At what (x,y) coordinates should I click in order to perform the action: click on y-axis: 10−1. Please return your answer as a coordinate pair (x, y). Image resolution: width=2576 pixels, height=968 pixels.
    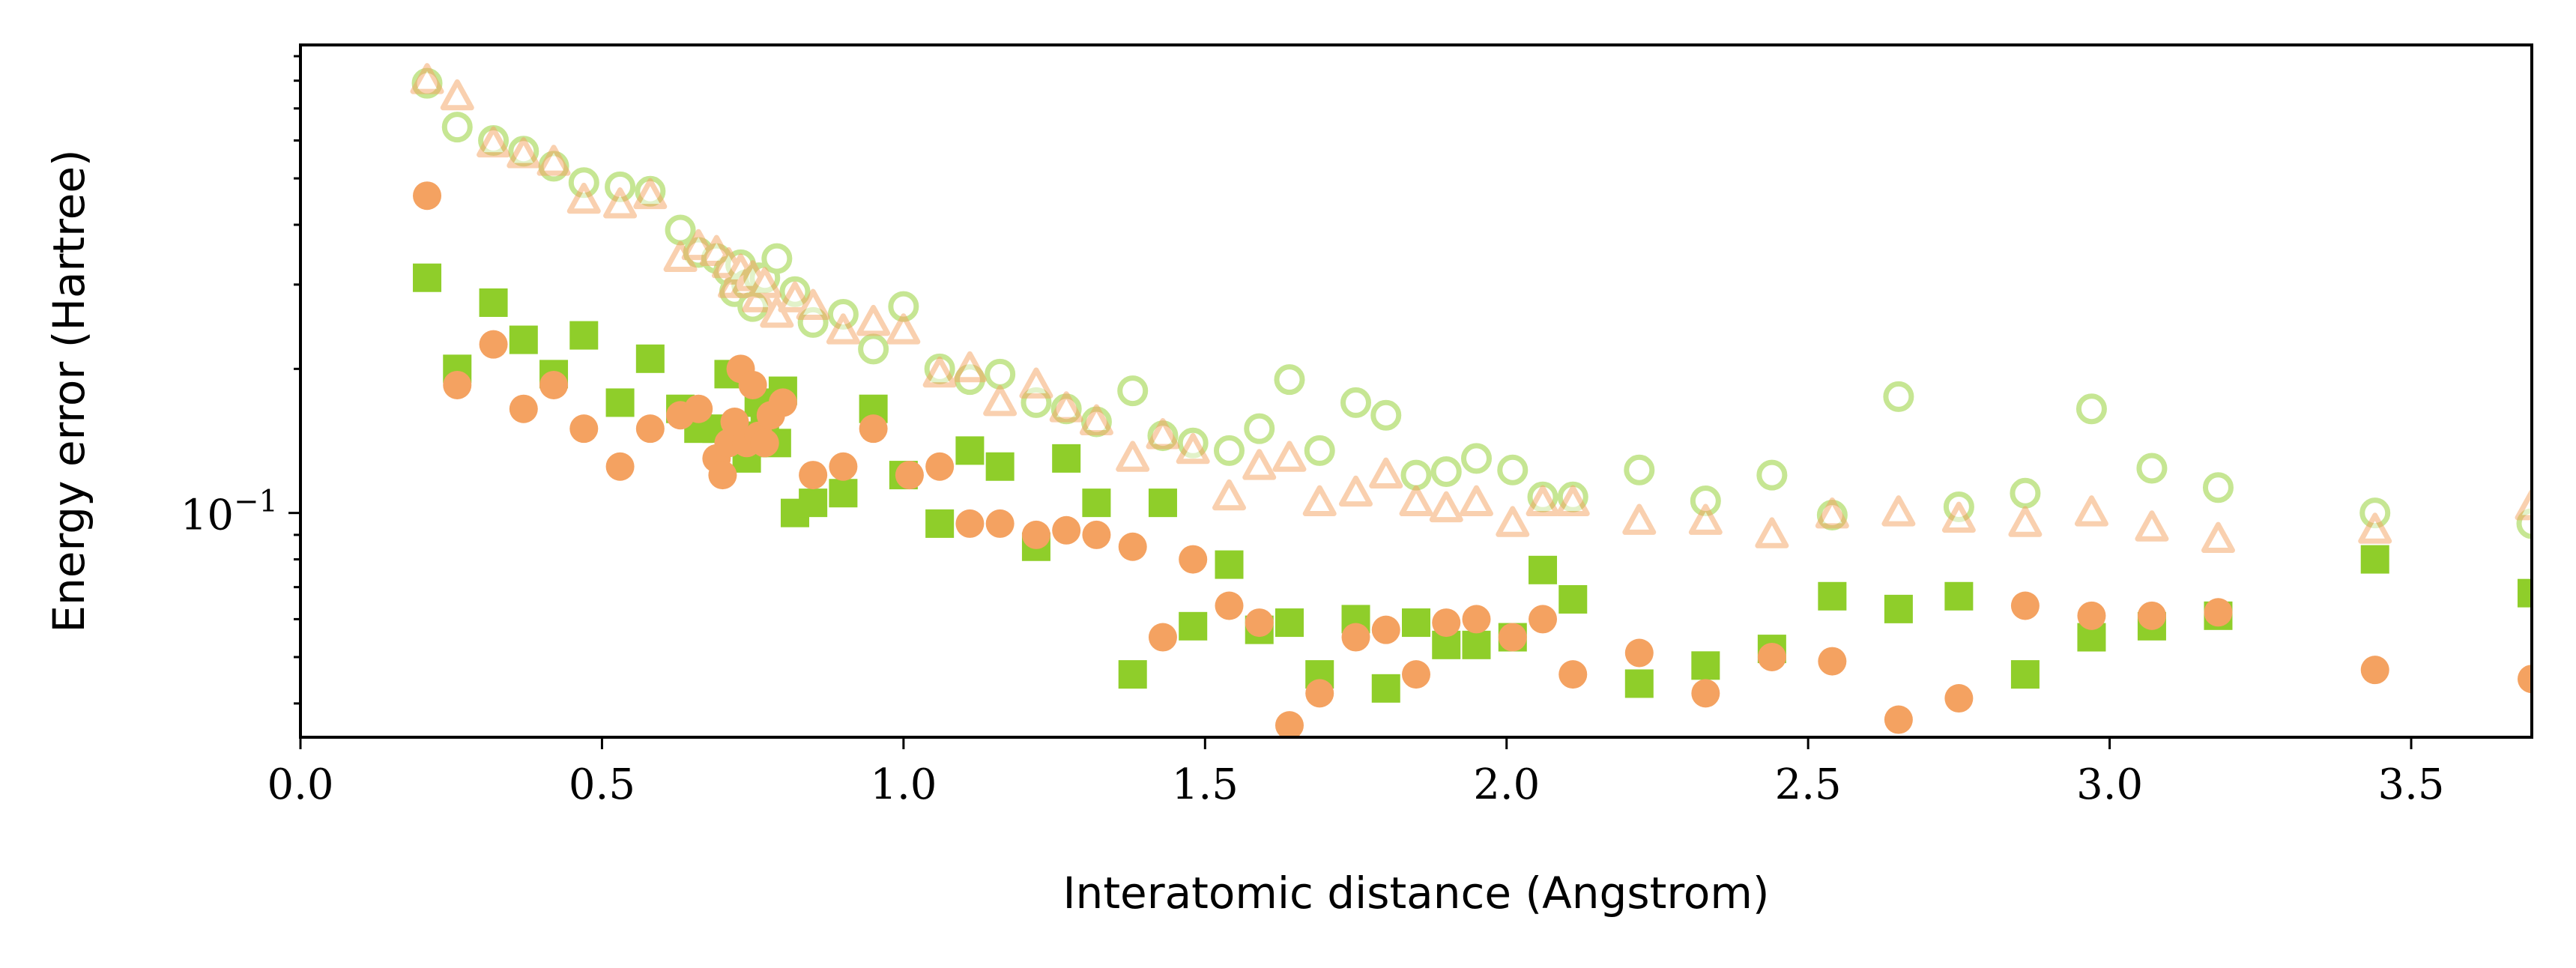
    Looking at the image, I should click on (240, 380).